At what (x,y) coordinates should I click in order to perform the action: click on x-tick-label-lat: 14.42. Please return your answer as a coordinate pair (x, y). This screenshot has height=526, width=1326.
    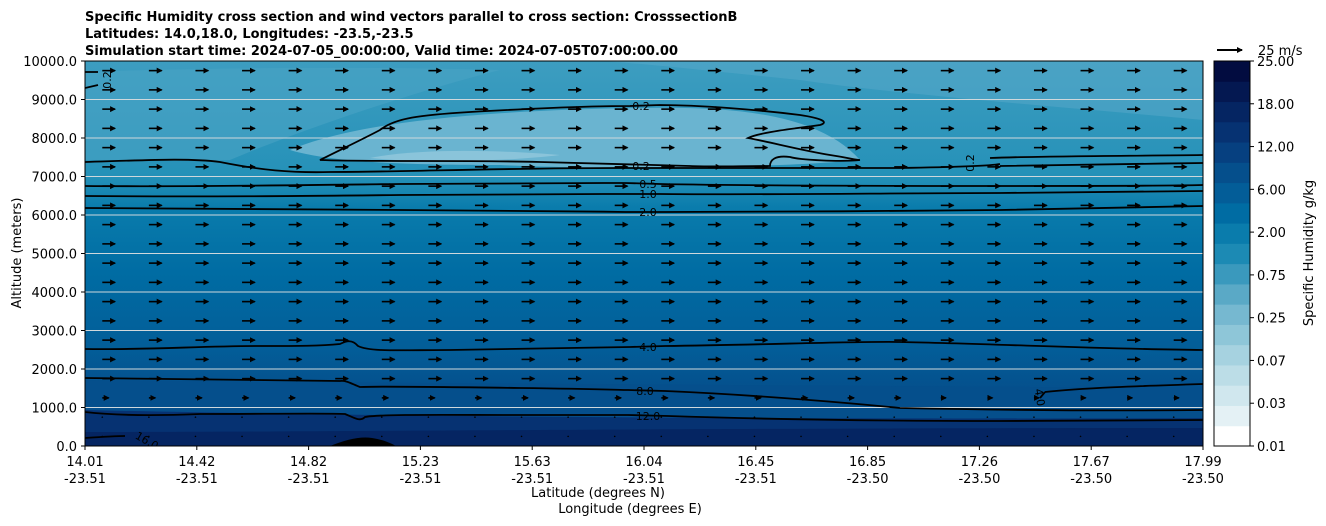
    Looking at the image, I should click on (196, 462).